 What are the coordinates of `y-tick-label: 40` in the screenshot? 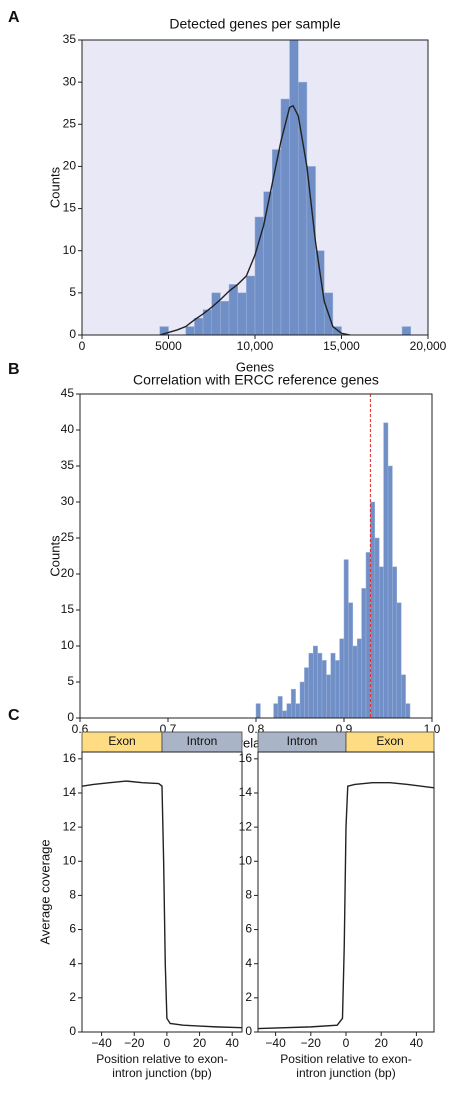 It's located at (68, 429).